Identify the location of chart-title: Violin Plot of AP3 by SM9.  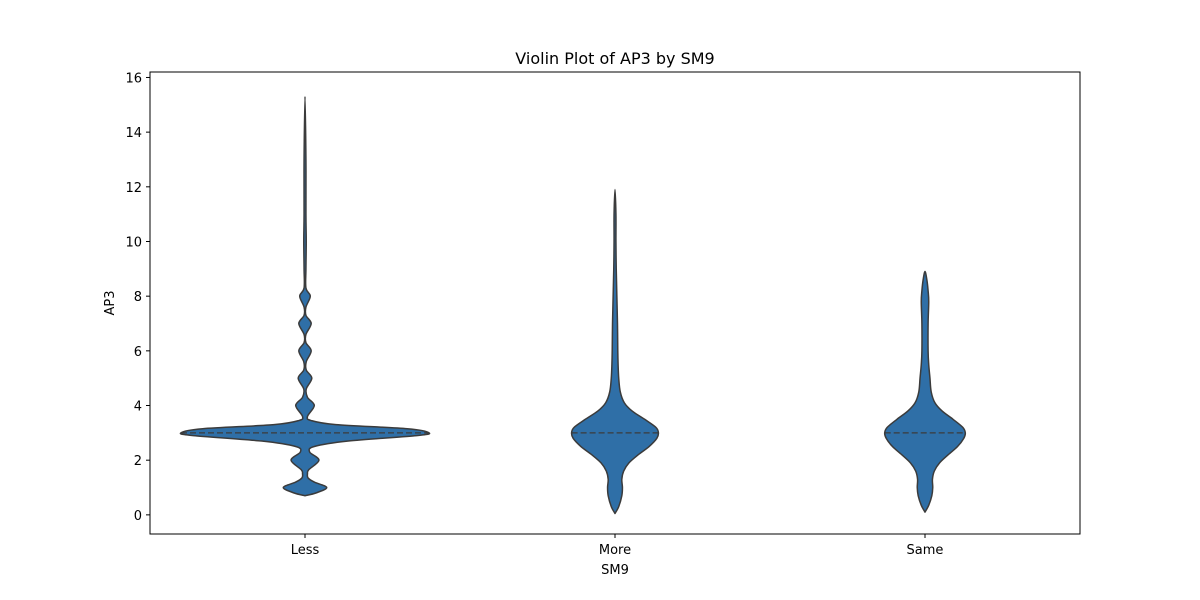
(614, 58).